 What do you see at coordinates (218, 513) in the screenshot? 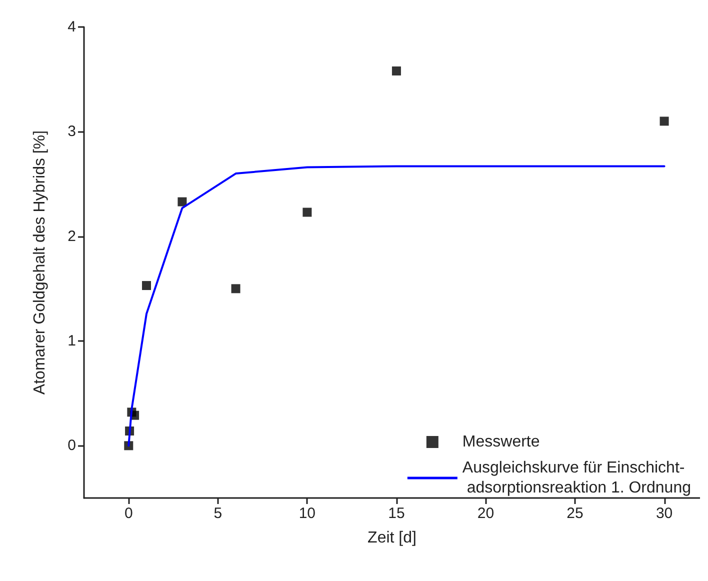
I see `x-tick-label: 5` at bounding box center [218, 513].